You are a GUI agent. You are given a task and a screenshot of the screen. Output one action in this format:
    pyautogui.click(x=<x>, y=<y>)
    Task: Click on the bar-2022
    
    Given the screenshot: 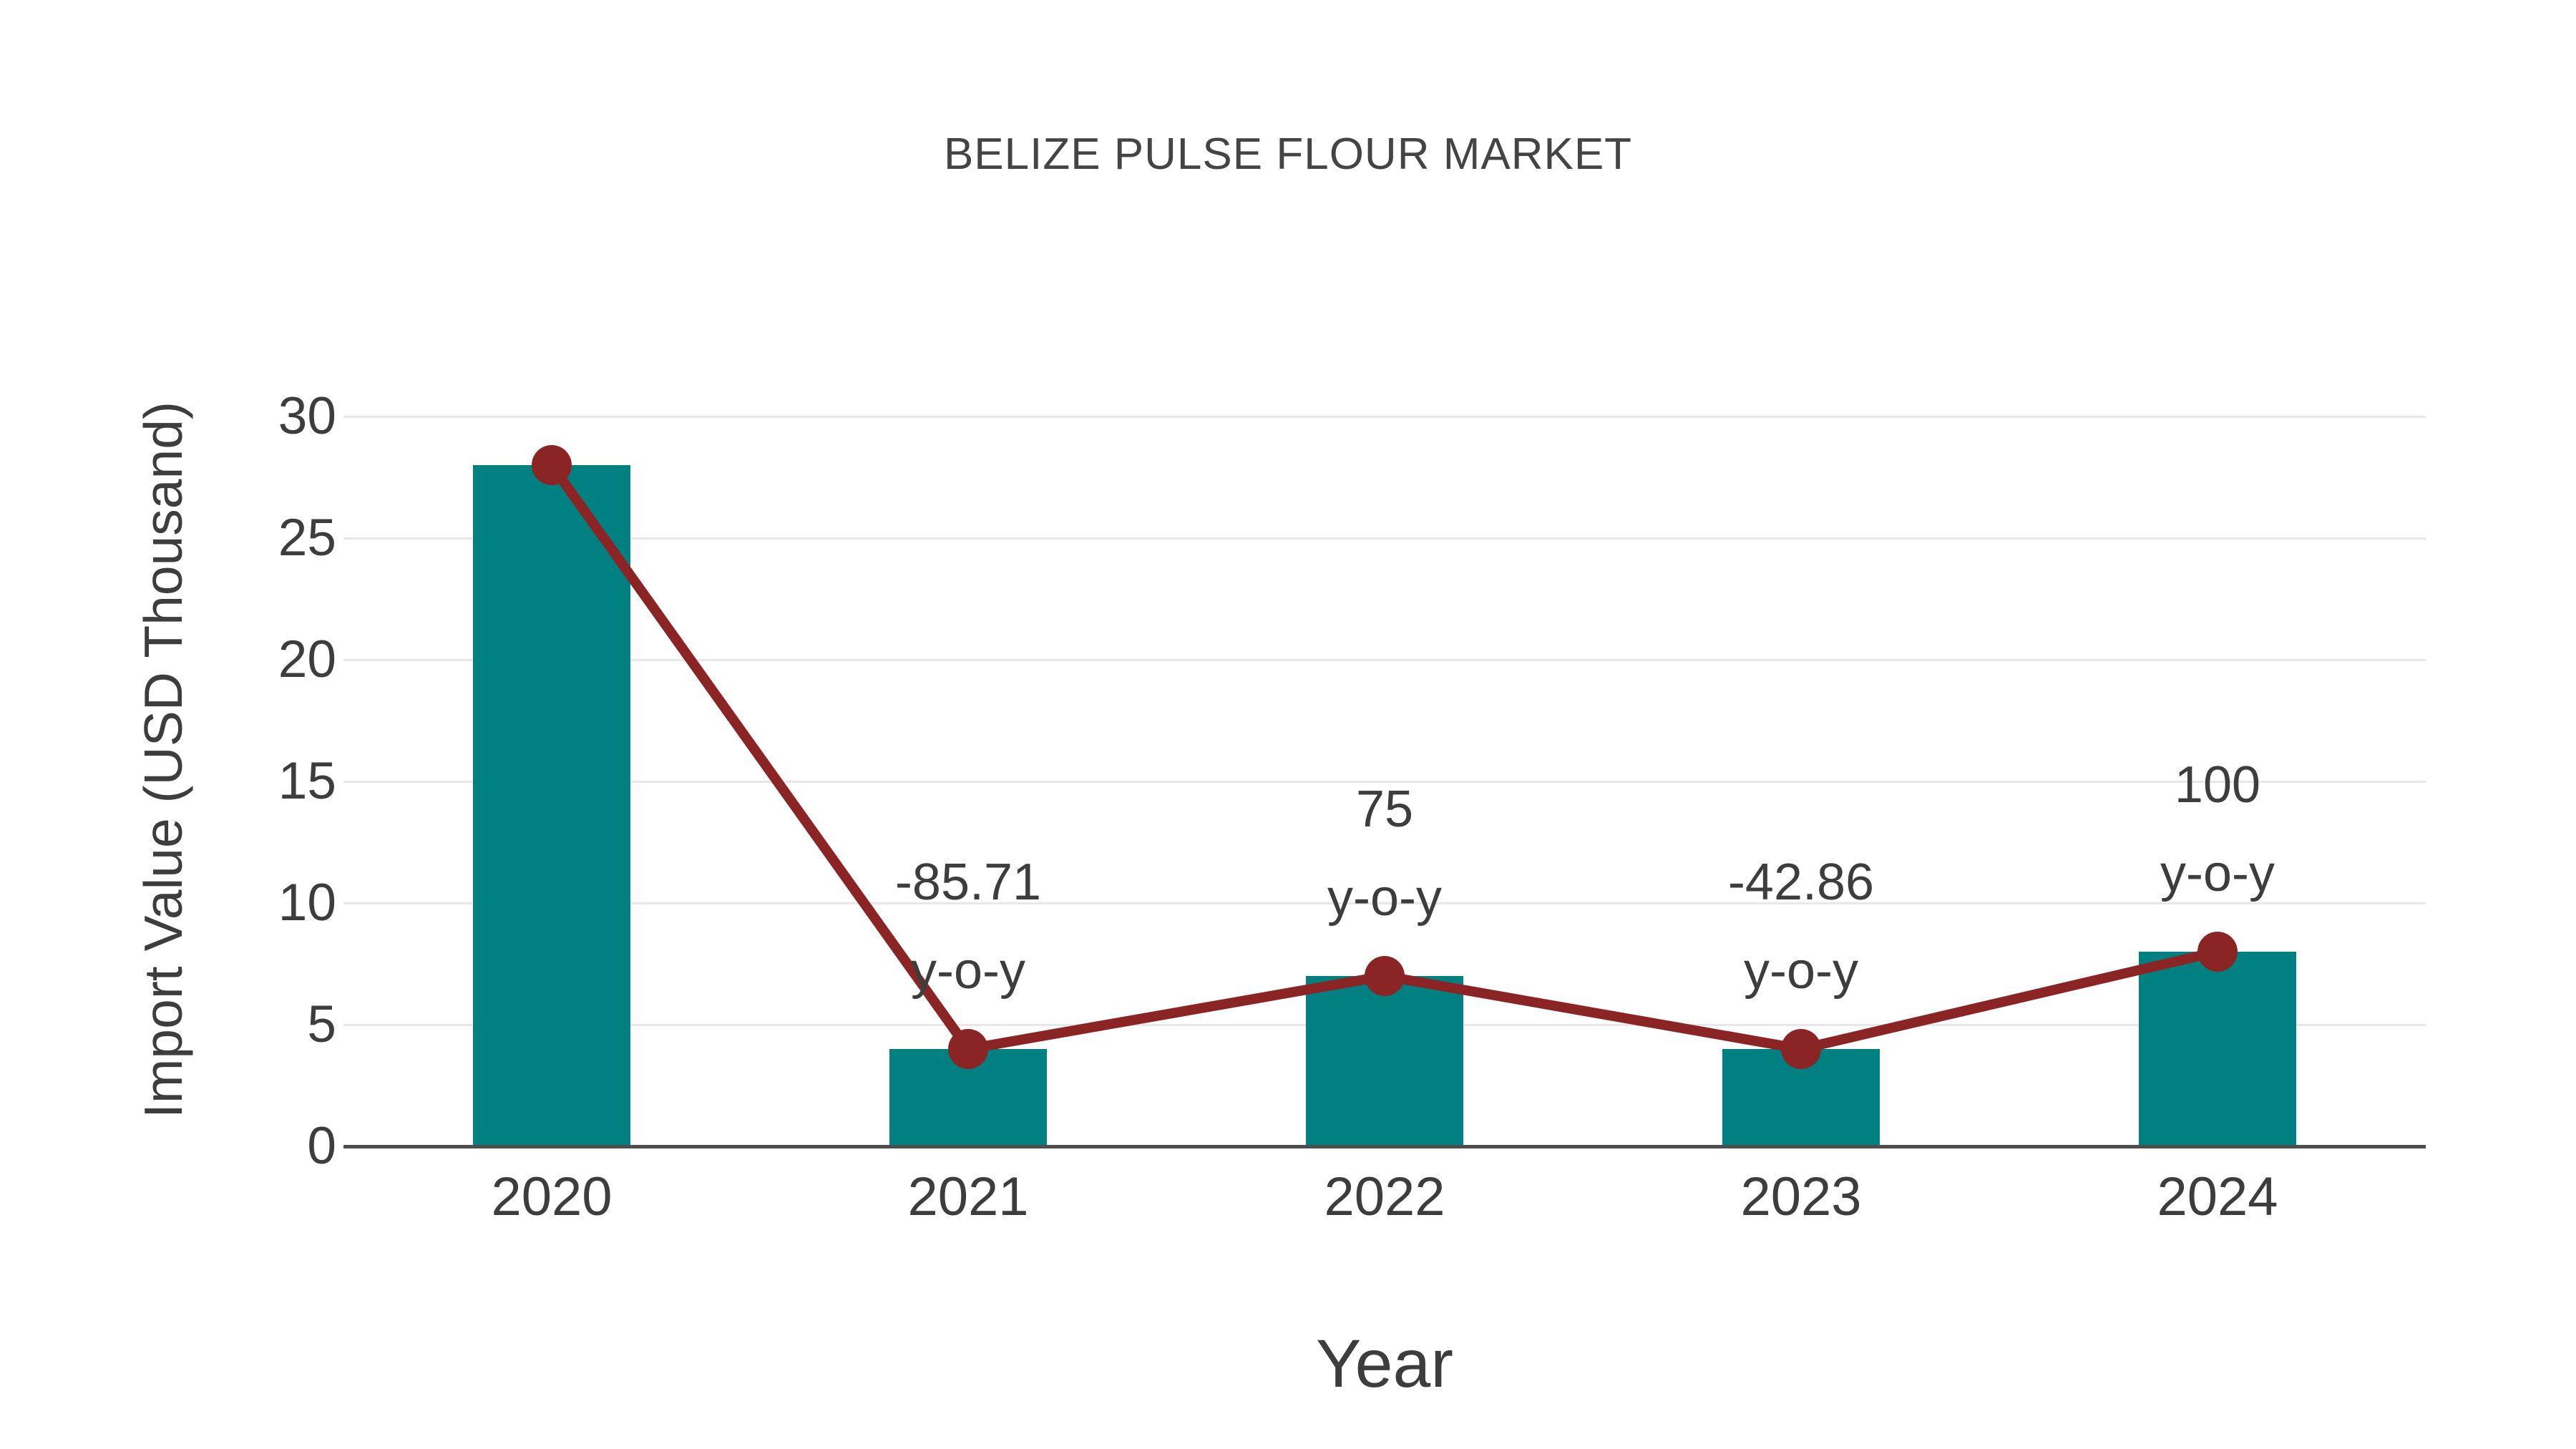 What is the action you would take?
    pyautogui.click(x=1384, y=1061)
    